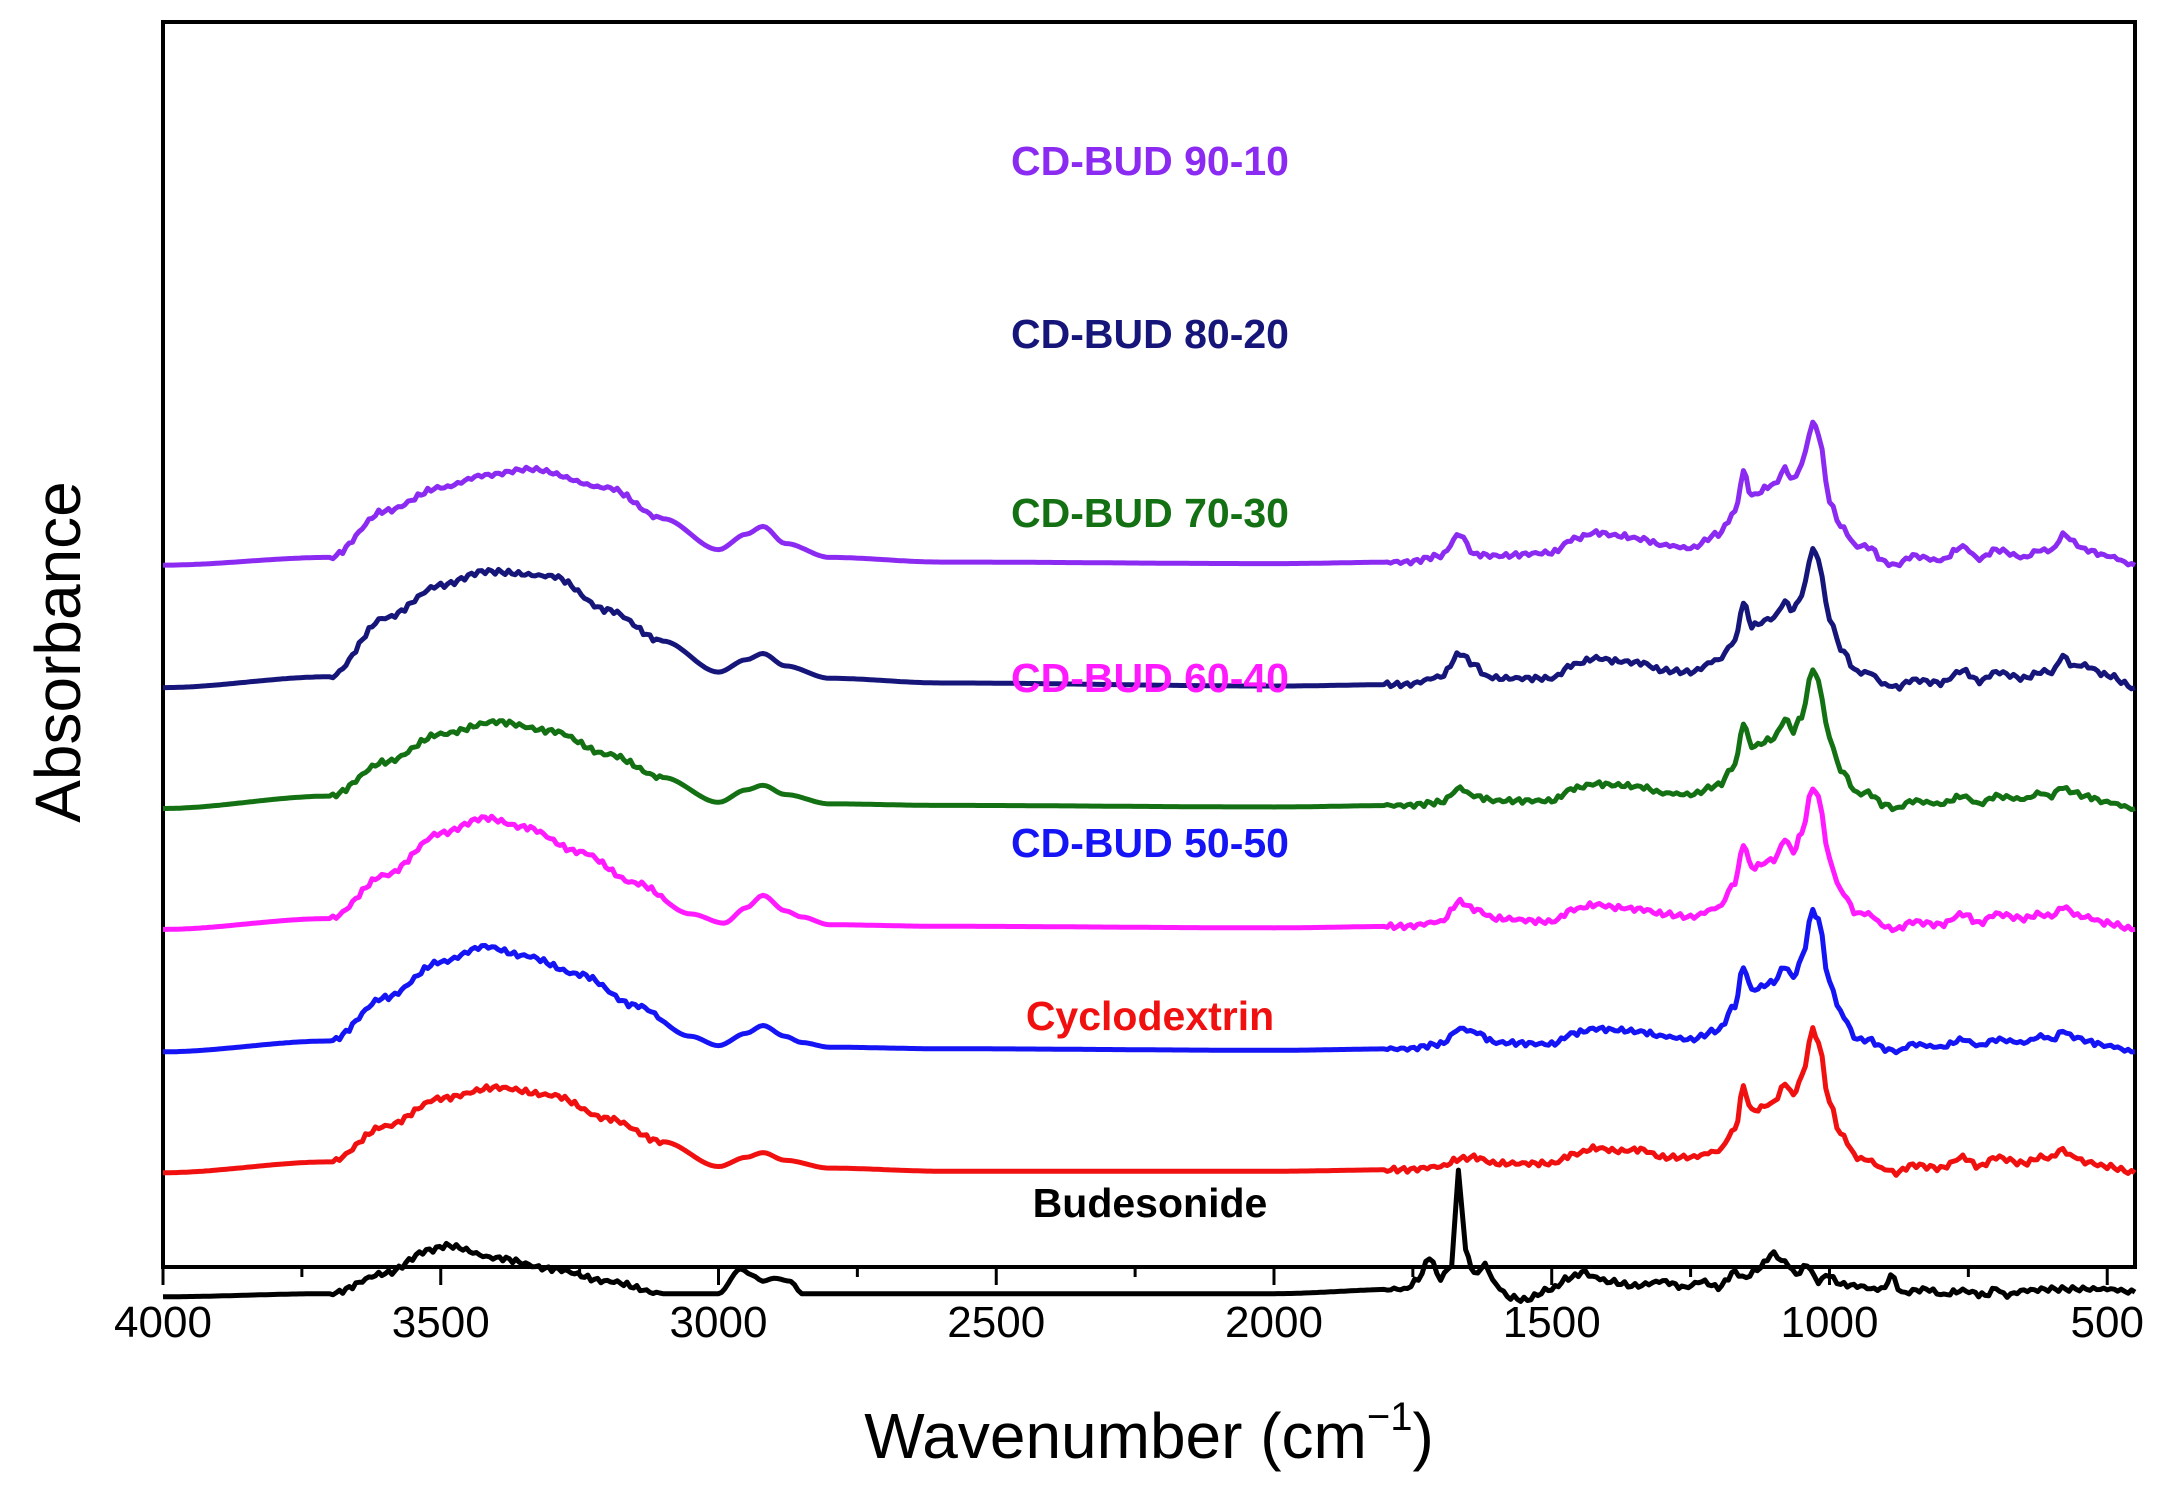  I want to click on x-tick-label: 2500, so click(996, 1322).